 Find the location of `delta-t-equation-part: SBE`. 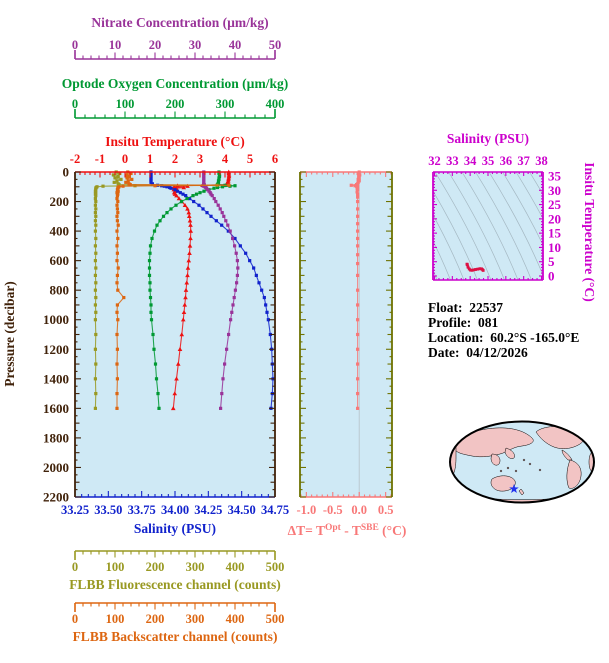

delta-t-equation-part: SBE is located at coordinates (370, 528).